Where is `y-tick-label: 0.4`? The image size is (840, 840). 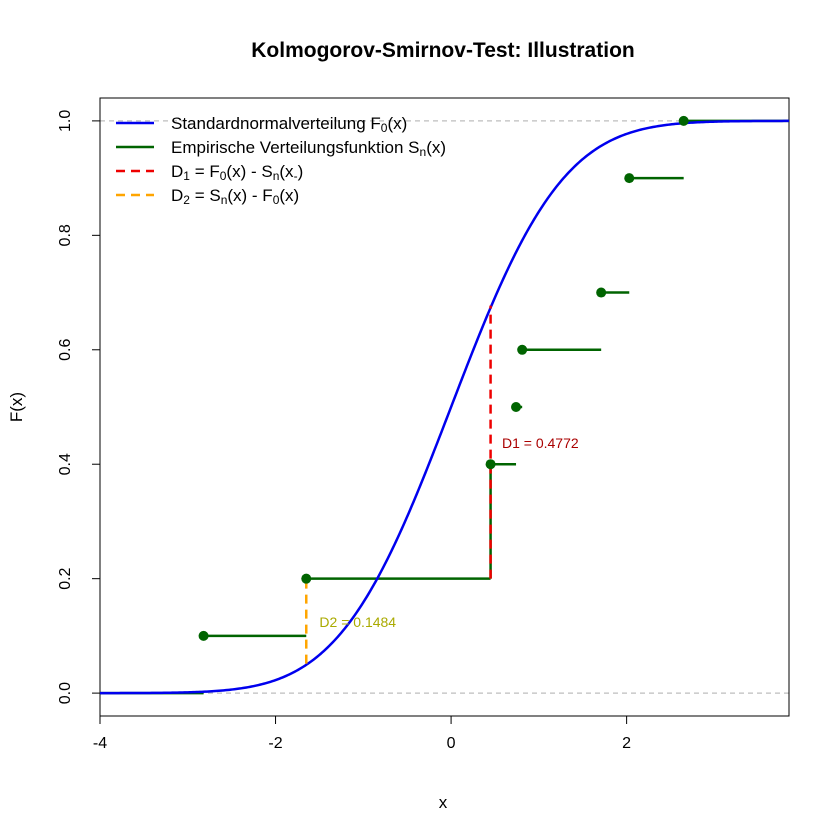
y-tick-label: 0.4 is located at coordinates (65, 464).